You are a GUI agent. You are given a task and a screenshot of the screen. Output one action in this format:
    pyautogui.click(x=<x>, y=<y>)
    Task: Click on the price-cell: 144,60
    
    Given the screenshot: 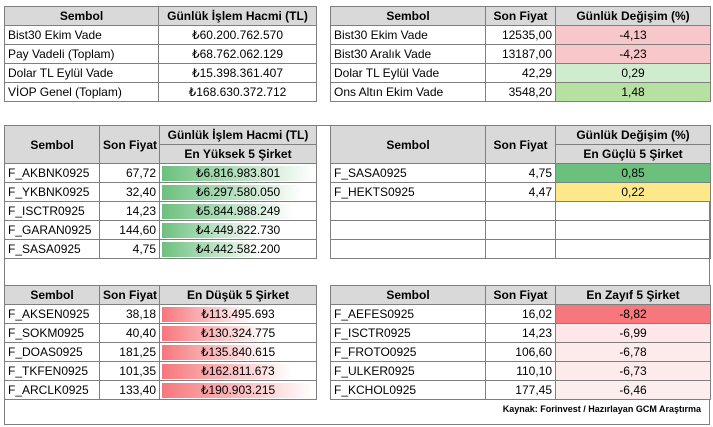 What is the action you would take?
    pyautogui.click(x=129, y=230)
    